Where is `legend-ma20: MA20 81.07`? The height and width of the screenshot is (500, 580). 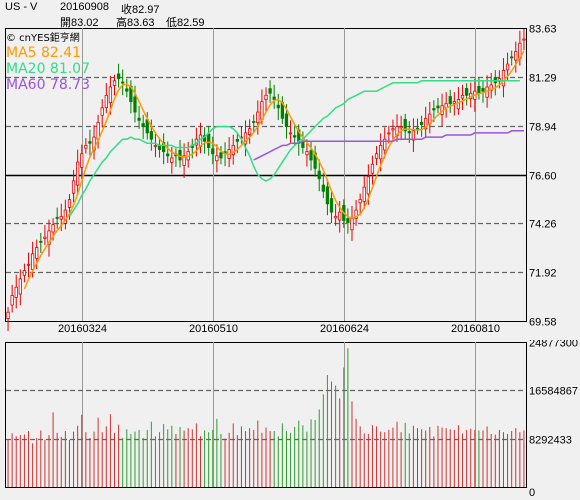
legend-ma20: MA20 81.07 is located at coordinates (48, 69).